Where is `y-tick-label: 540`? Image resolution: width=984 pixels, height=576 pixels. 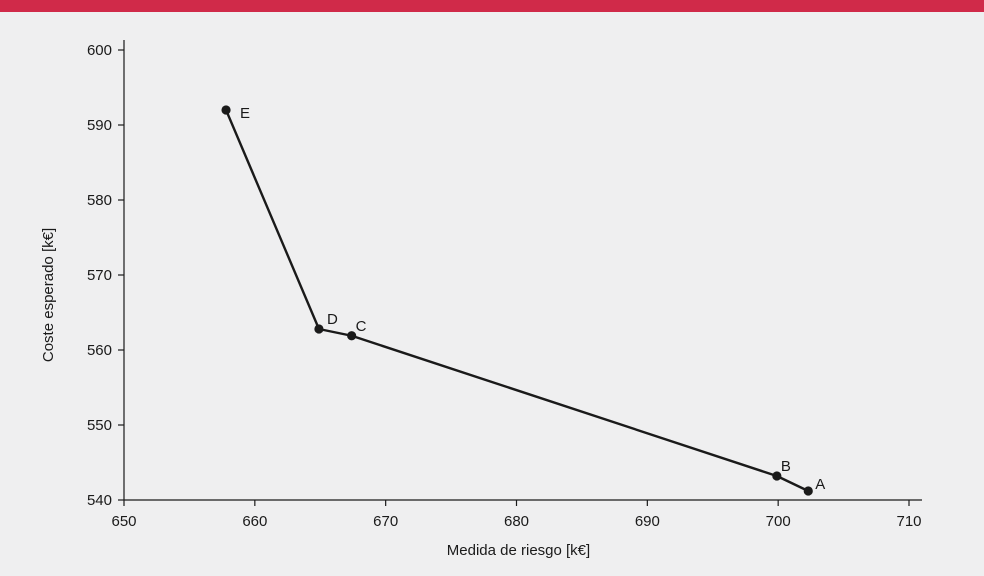
y-tick-label: 540 is located at coordinates (99, 500).